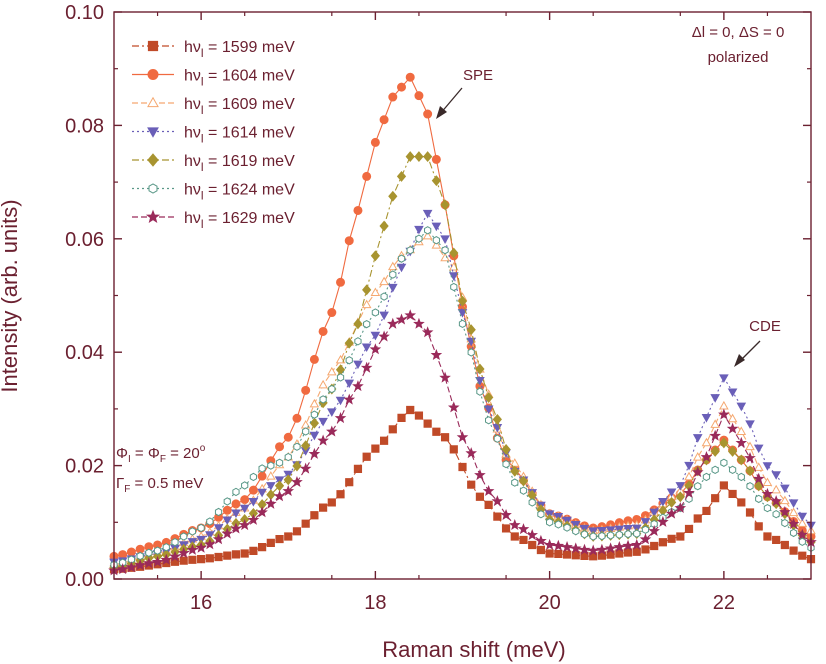  Describe the element at coordinates (239, 78) in the screenshot. I see `legend-label: hνl = 1604 meV` at that location.